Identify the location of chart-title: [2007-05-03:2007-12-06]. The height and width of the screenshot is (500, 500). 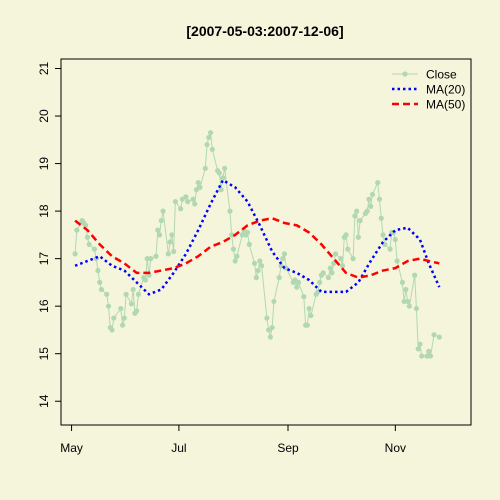
(264, 31).